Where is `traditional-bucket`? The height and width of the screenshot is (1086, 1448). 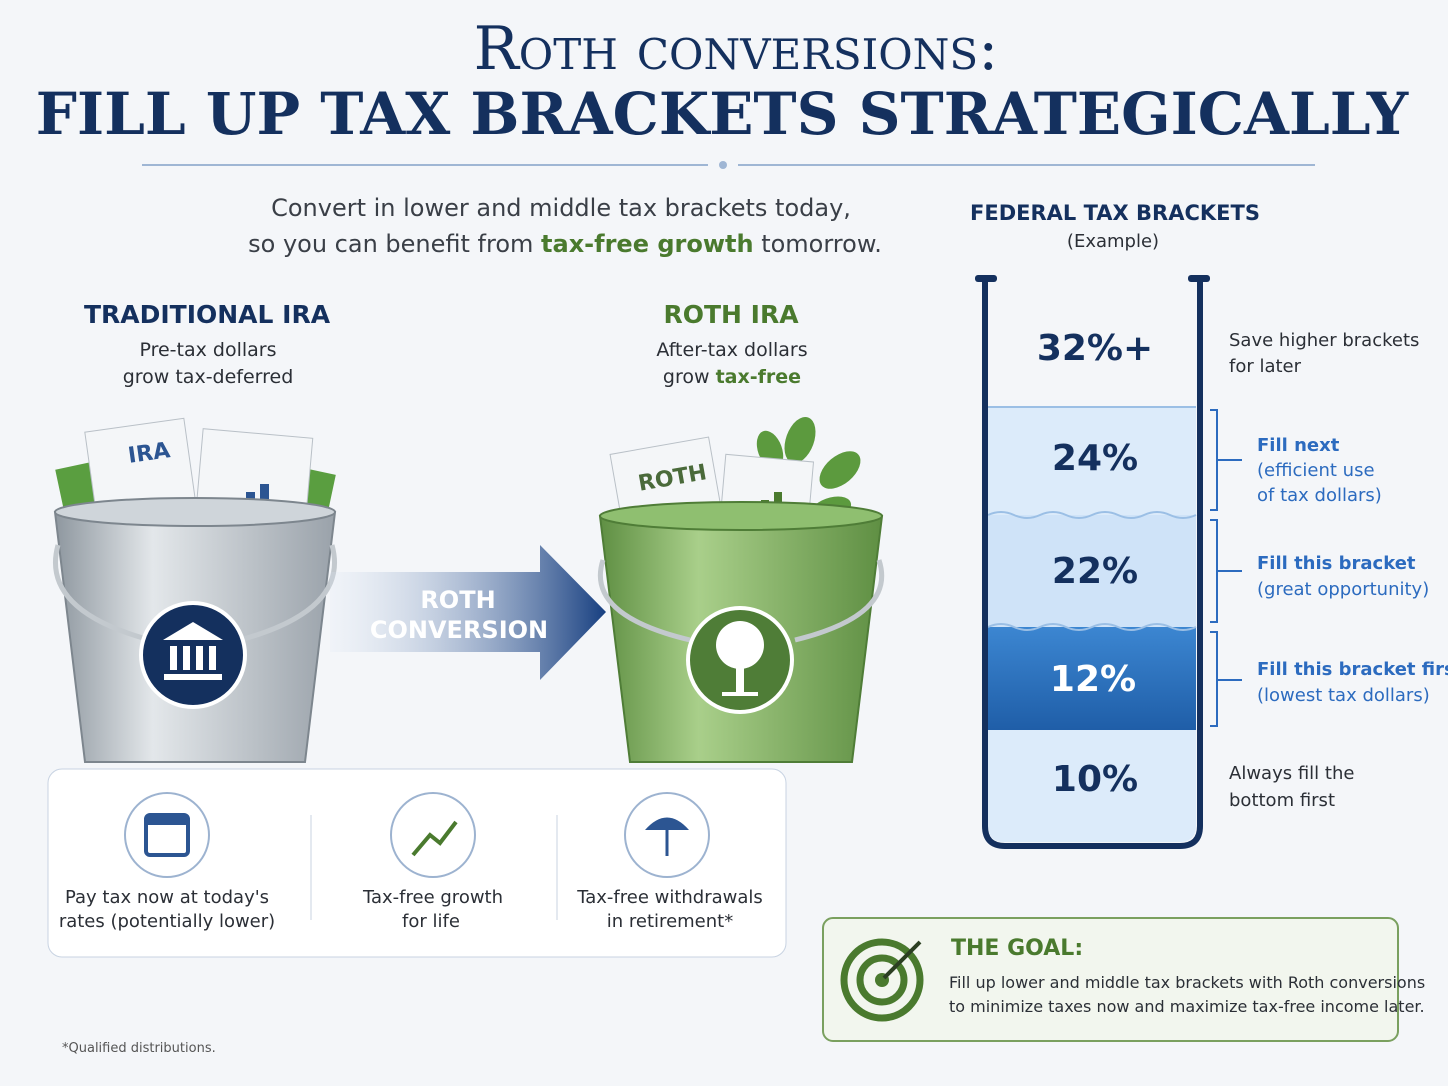
traditional-bucket is located at coordinates (195, 590).